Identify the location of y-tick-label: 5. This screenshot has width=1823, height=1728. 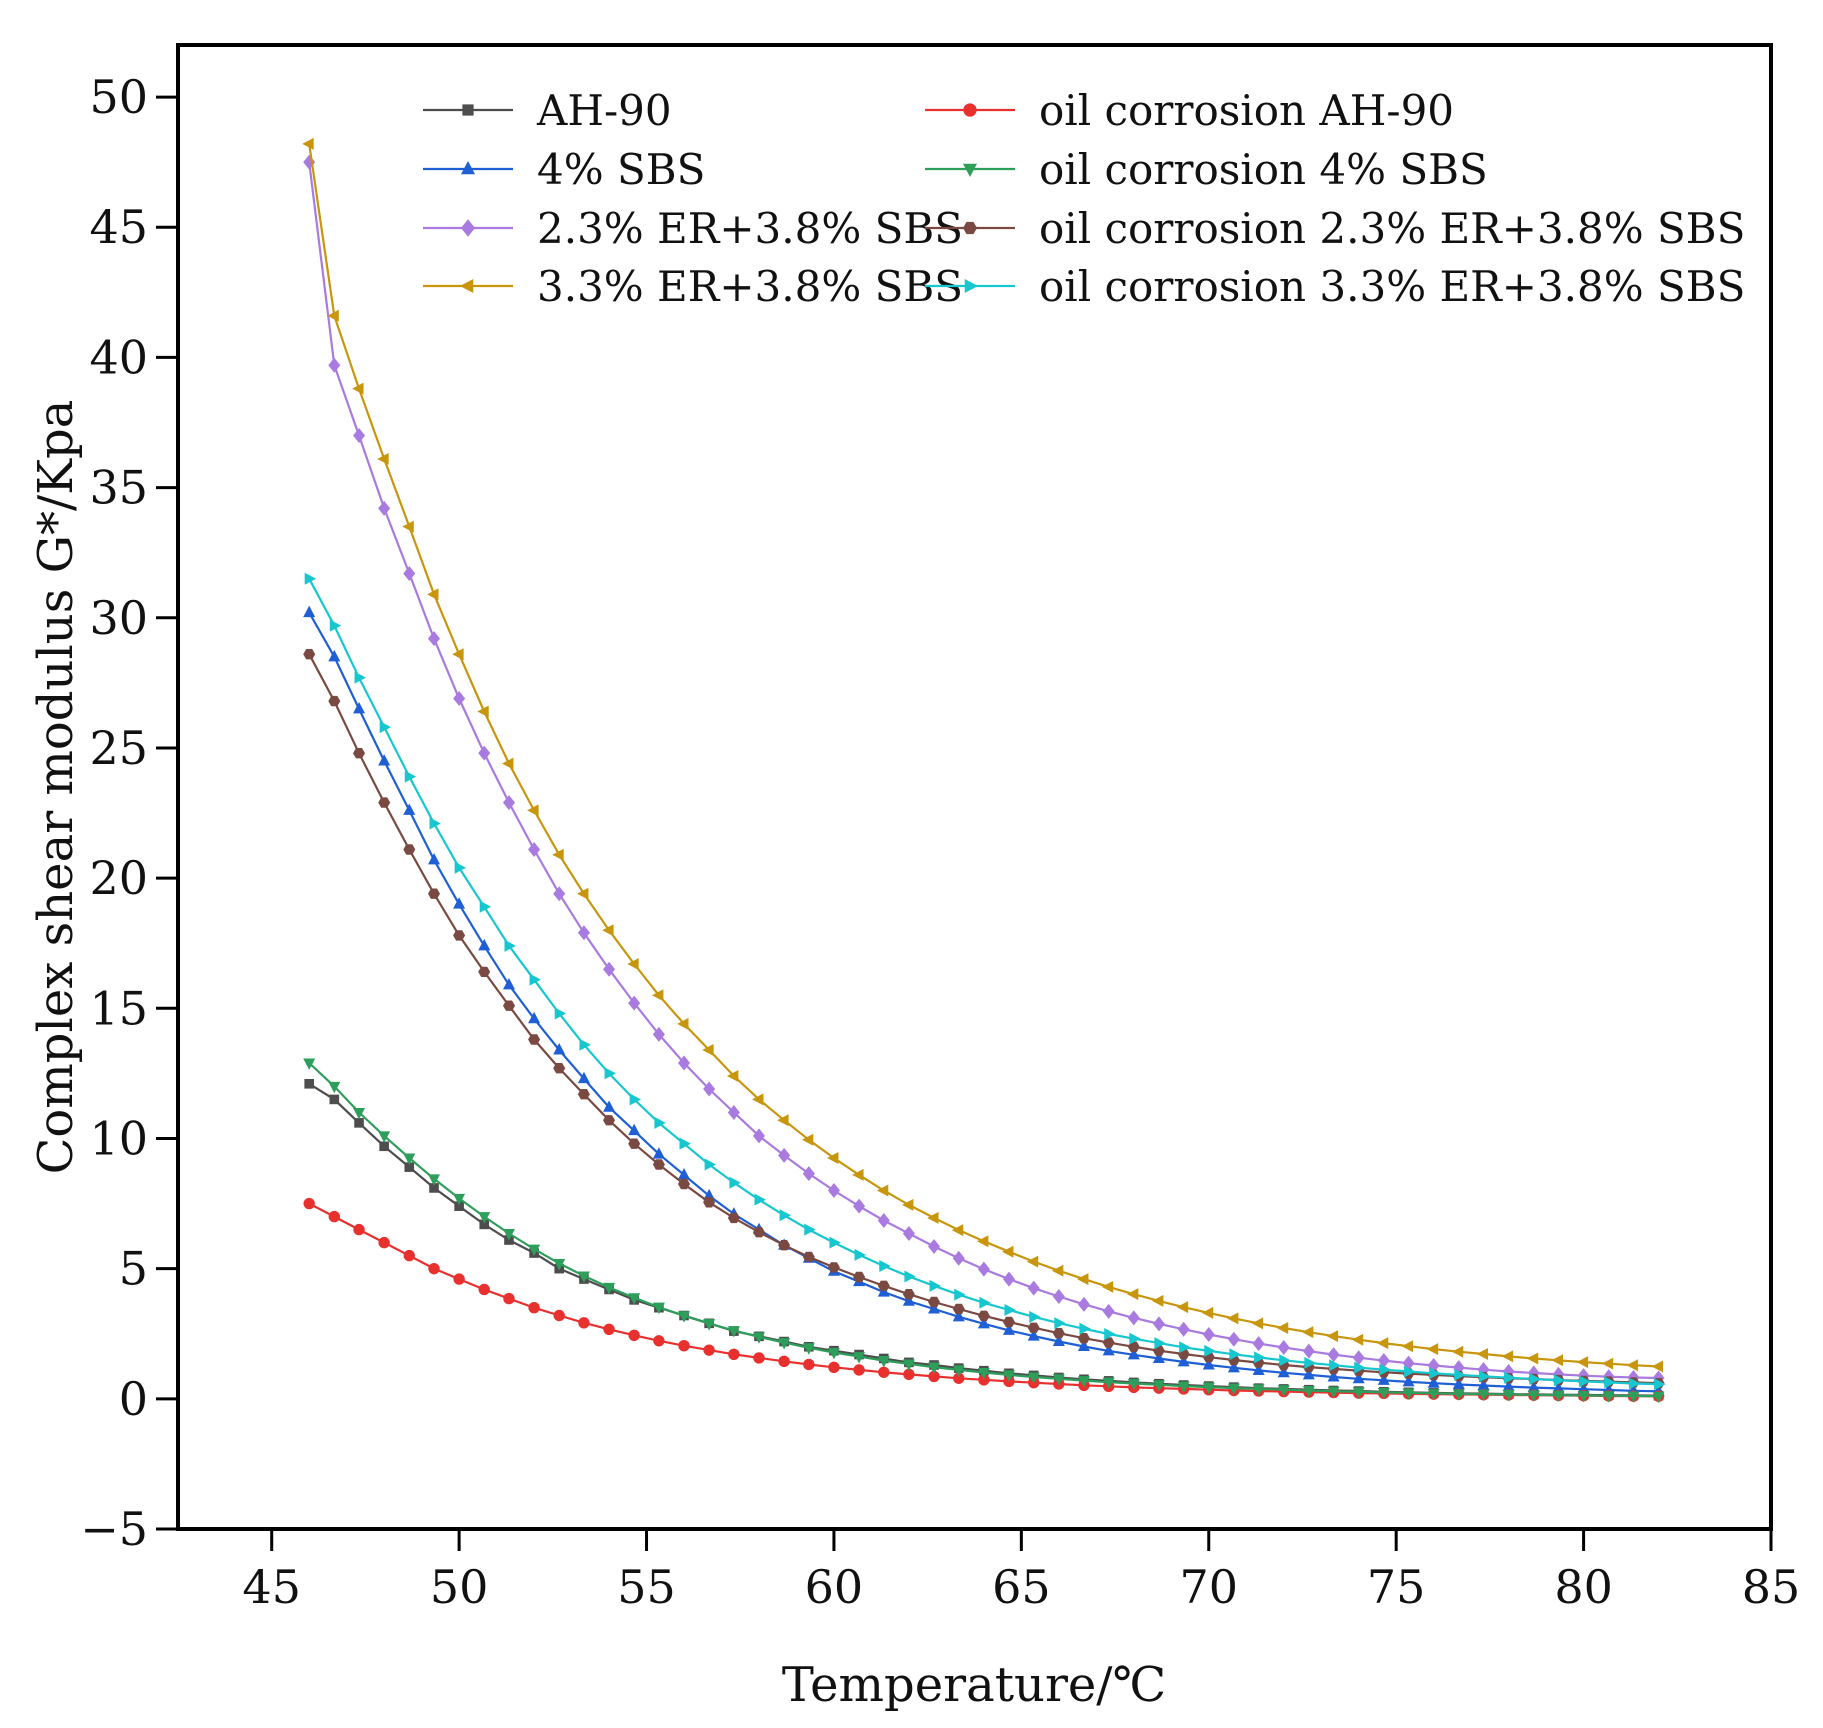
(133, 1269).